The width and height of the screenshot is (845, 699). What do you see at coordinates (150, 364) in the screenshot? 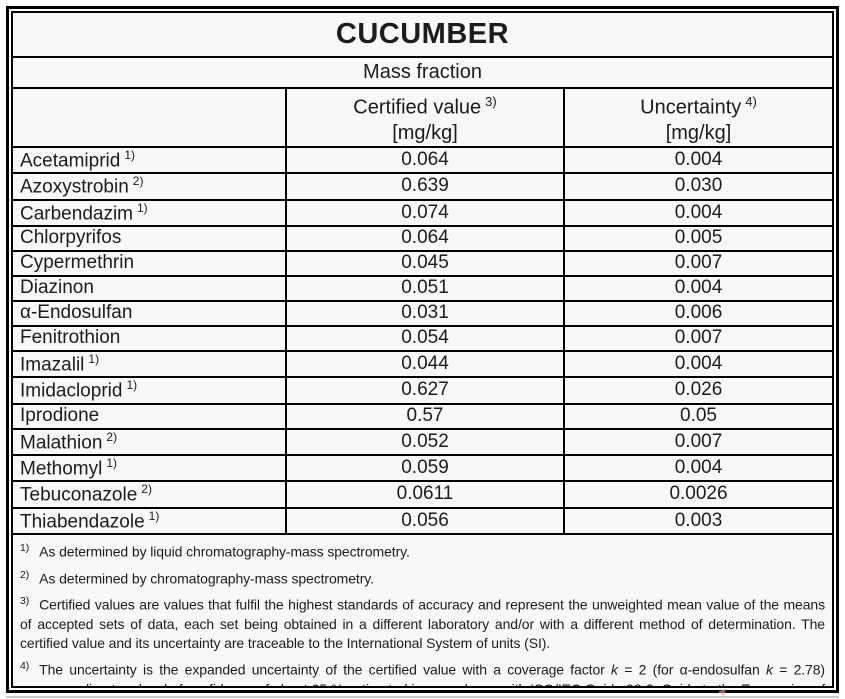
I see `analyte-name: Imazalil 1)` at bounding box center [150, 364].